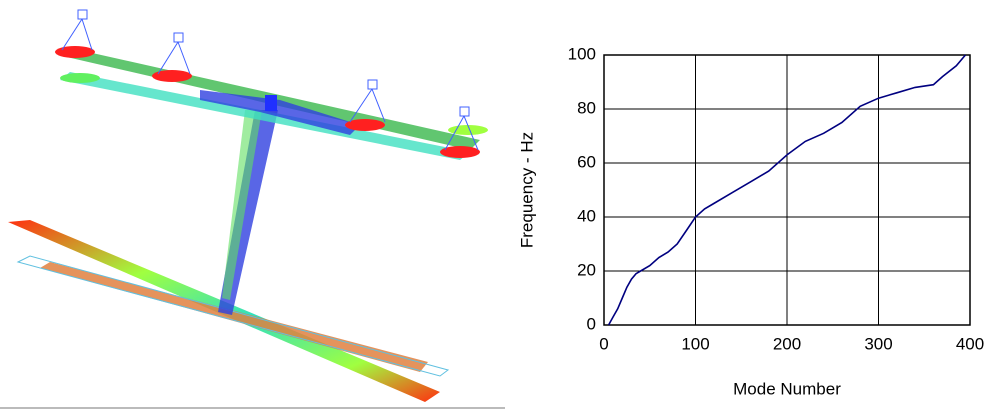  I want to click on x-tick-label: 300, so click(878, 343).